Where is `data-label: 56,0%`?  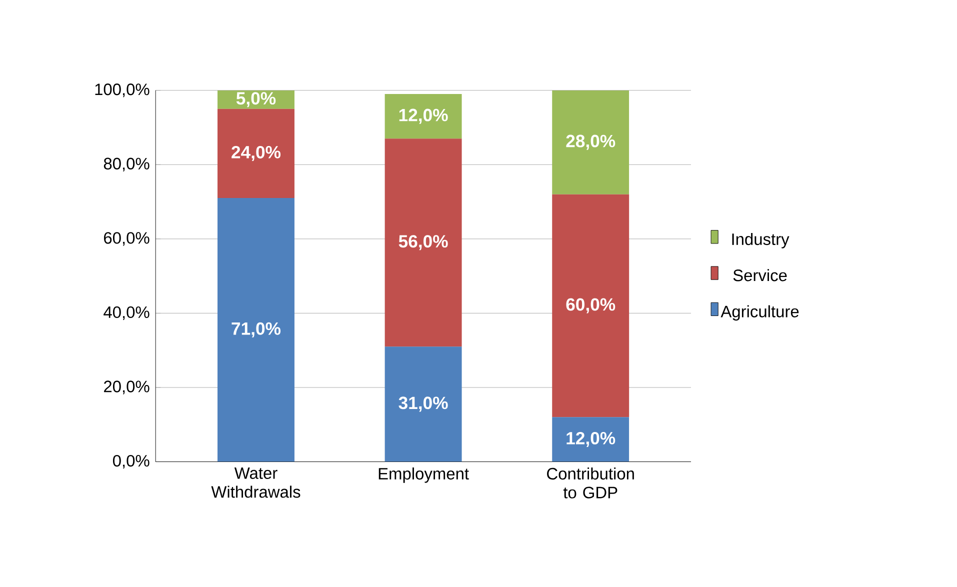
data-label: 56,0% is located at coordinates (423, 242).